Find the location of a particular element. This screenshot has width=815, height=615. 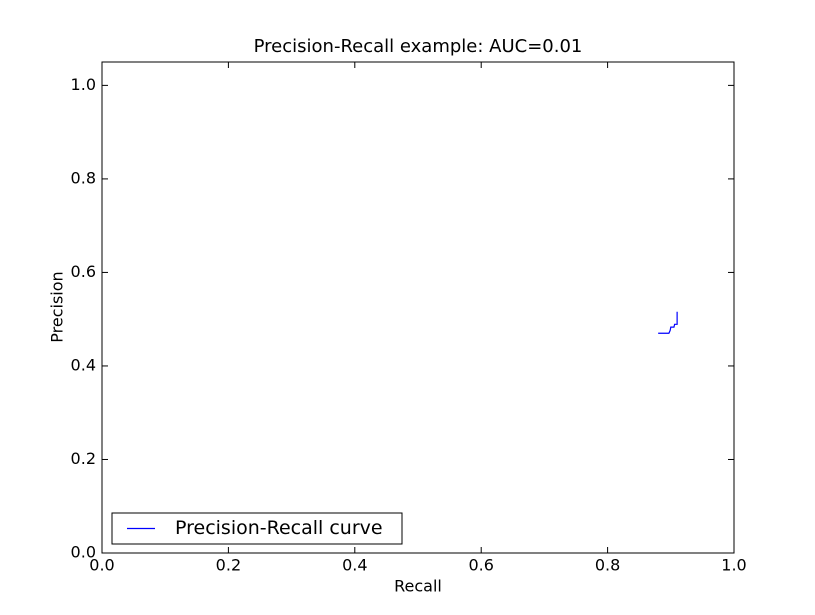

x-tick-label: 0.8 is located at coordinates (607, 565).